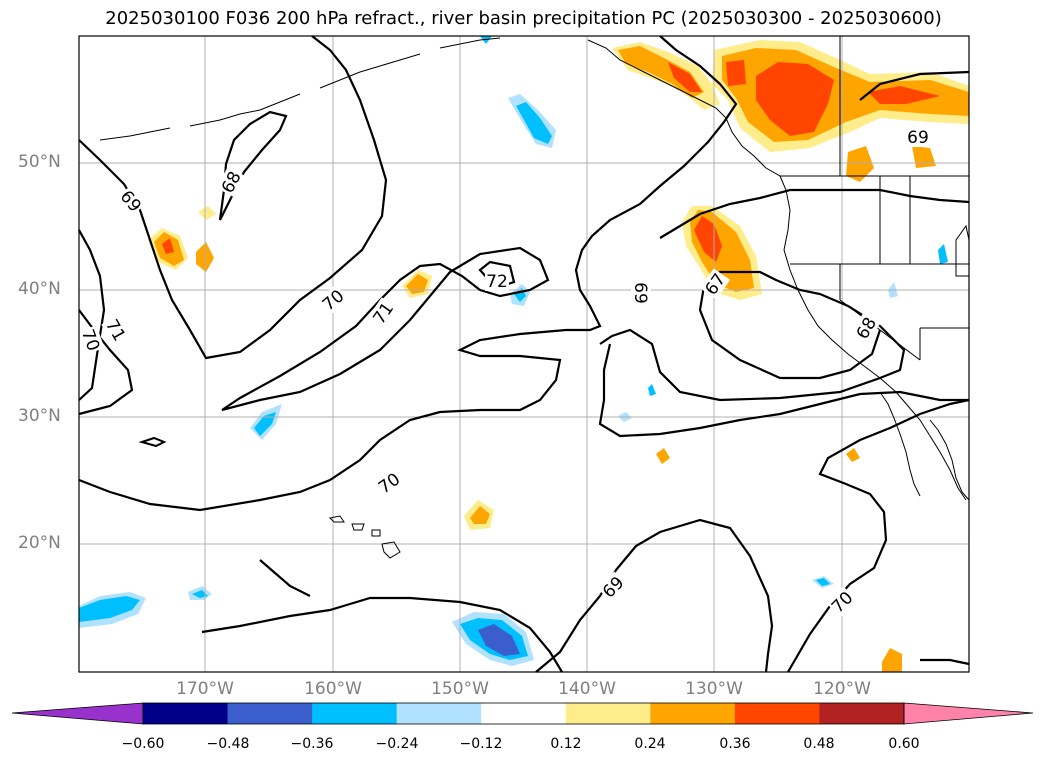 The height and width of the screenshot is (765, 1047). I want to click on colorbar-tick: 0.36, so click(735, 744).